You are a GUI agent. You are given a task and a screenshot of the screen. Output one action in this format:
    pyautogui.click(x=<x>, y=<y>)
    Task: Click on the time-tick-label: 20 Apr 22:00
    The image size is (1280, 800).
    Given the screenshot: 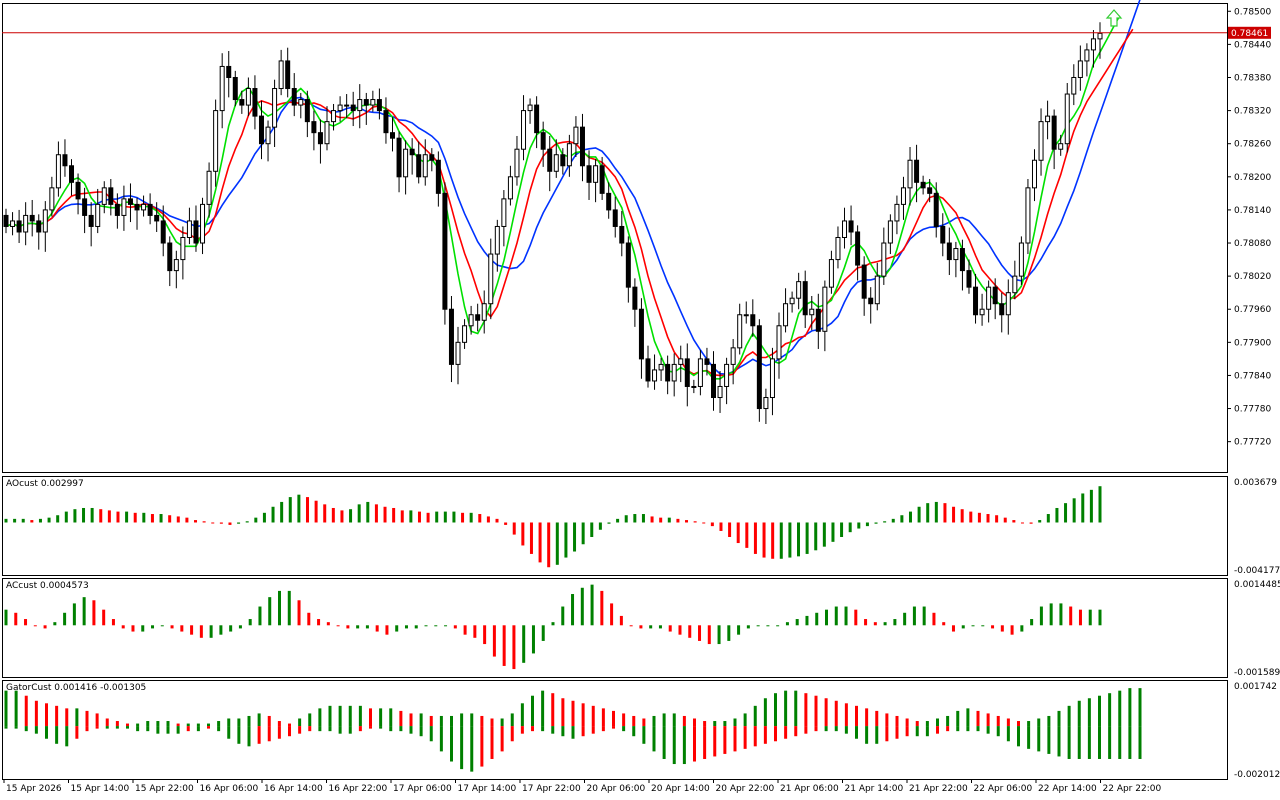 What is the action you would take?
    pyautogui.click(x=745, y=789)
    